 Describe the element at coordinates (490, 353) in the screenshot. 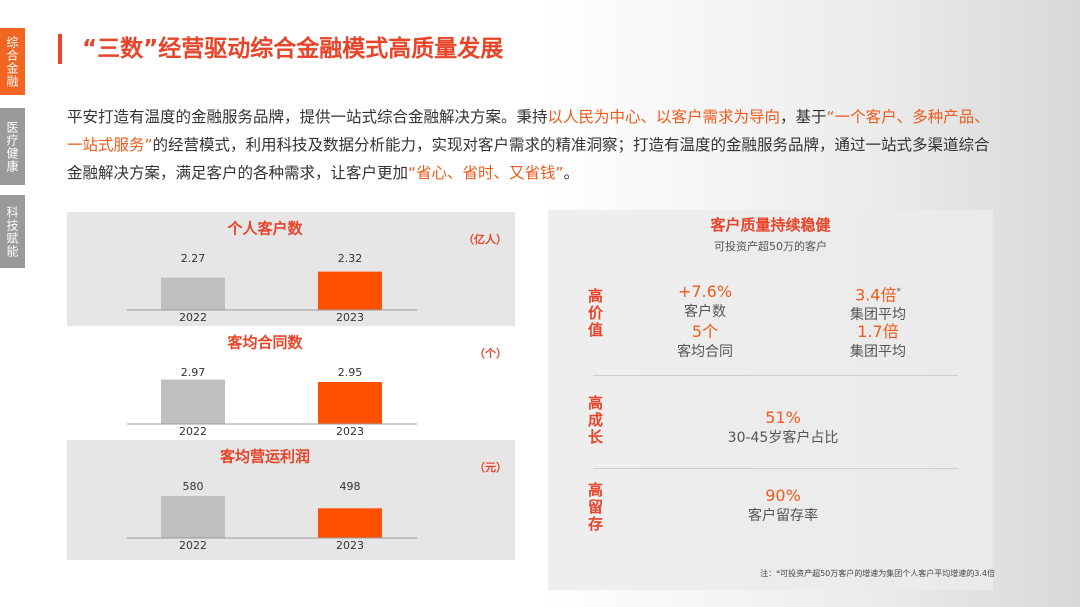

I see `unit-label: （个）` at that location.